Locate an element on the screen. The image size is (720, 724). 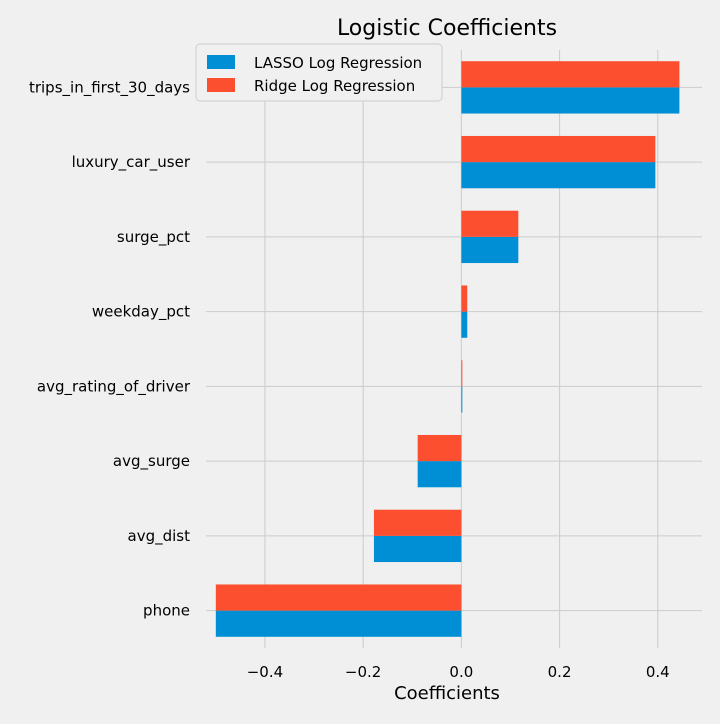
legend-box is located at coordinates (319, 72).